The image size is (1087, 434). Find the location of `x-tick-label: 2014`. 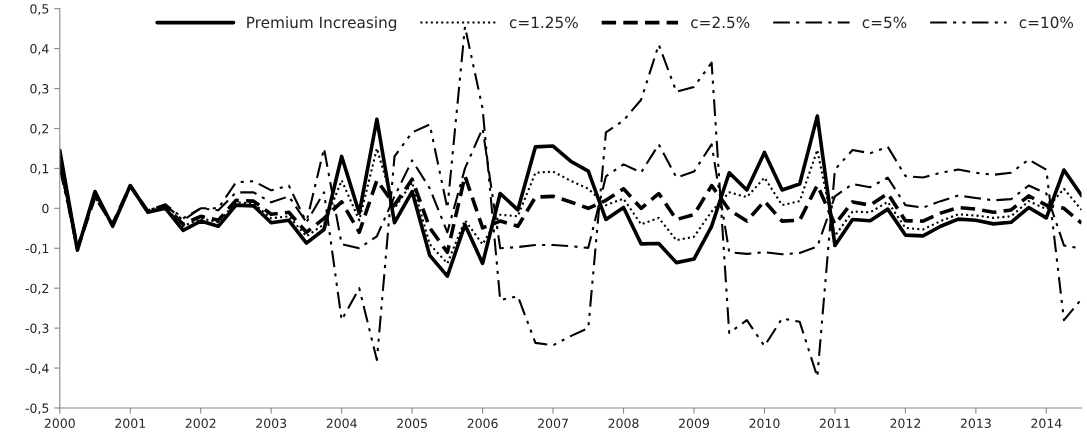

x-tick-label: 2014 is located at coordinates (1046, 423).